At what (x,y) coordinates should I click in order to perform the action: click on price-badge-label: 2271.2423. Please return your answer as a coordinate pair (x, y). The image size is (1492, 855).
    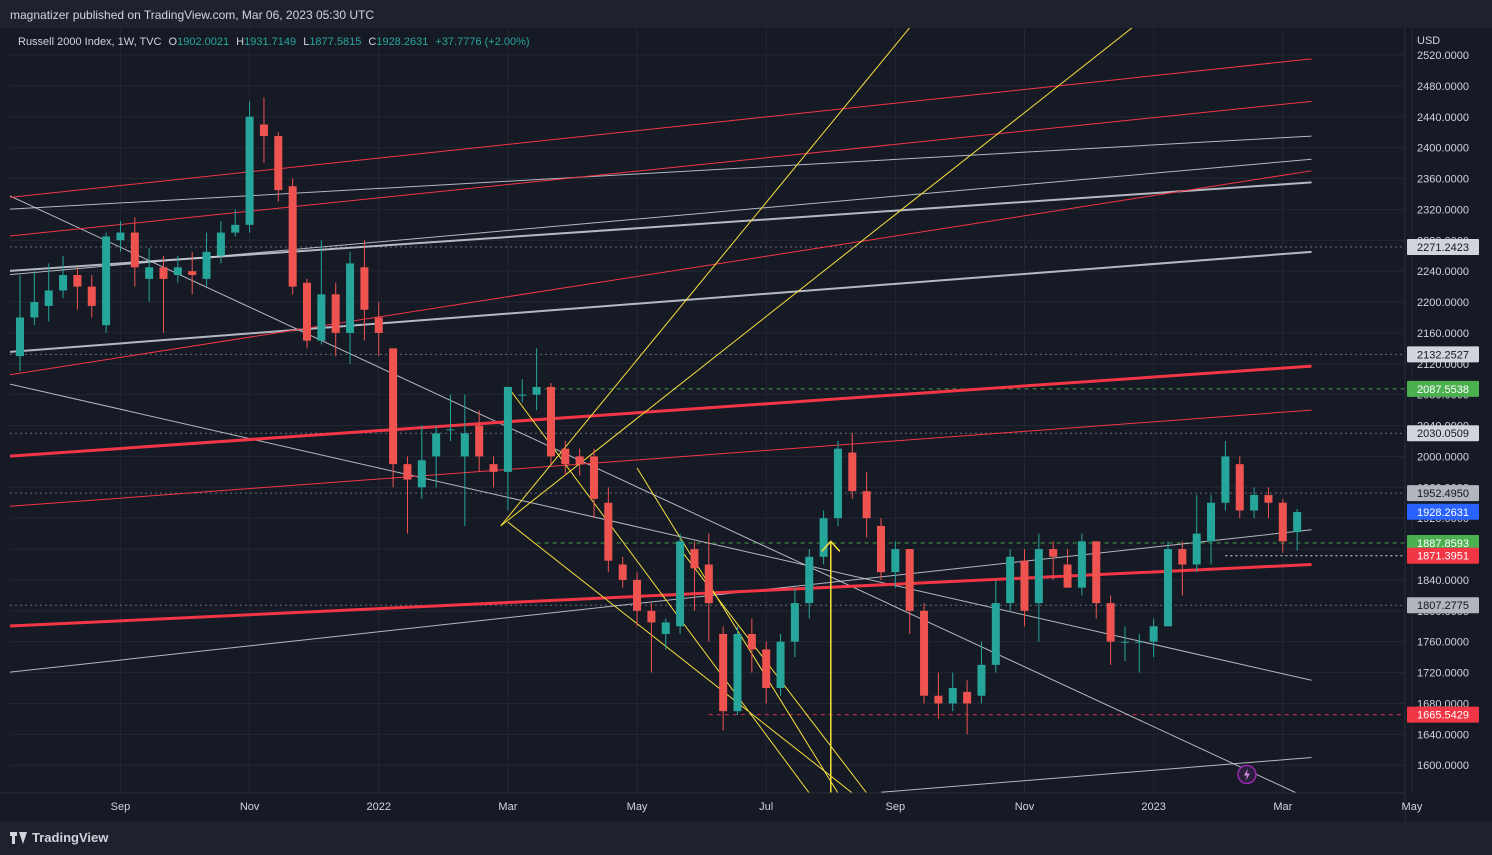
    Looking at the image, I should click on (1443, 248).